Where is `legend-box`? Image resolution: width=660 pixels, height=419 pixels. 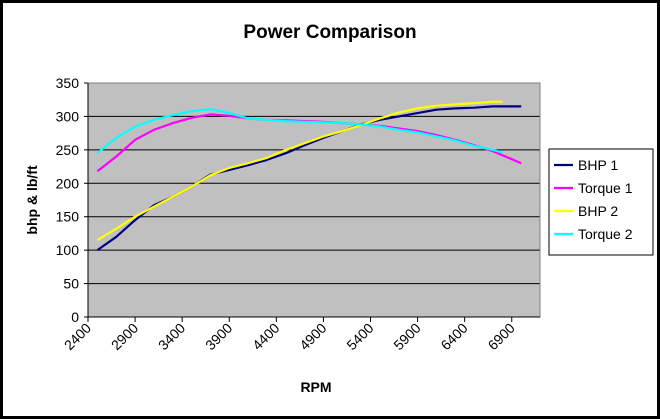
legend-box is located at coordinates (601, 202).